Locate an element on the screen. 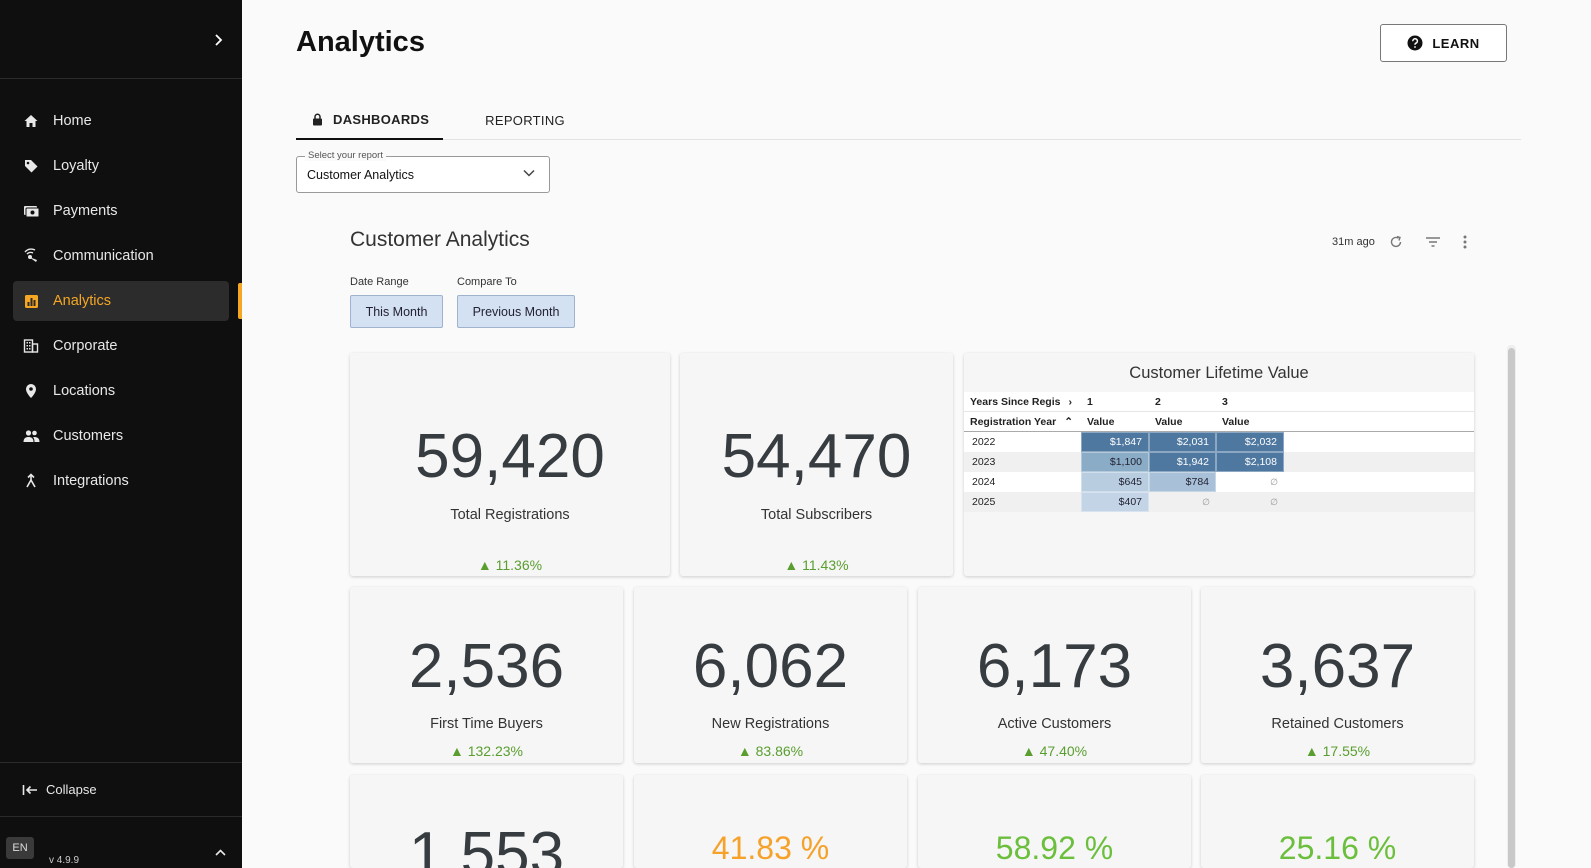 The image size is (1591, 868). kpi-label: Total Registrations is located at coordinates (510, 515).